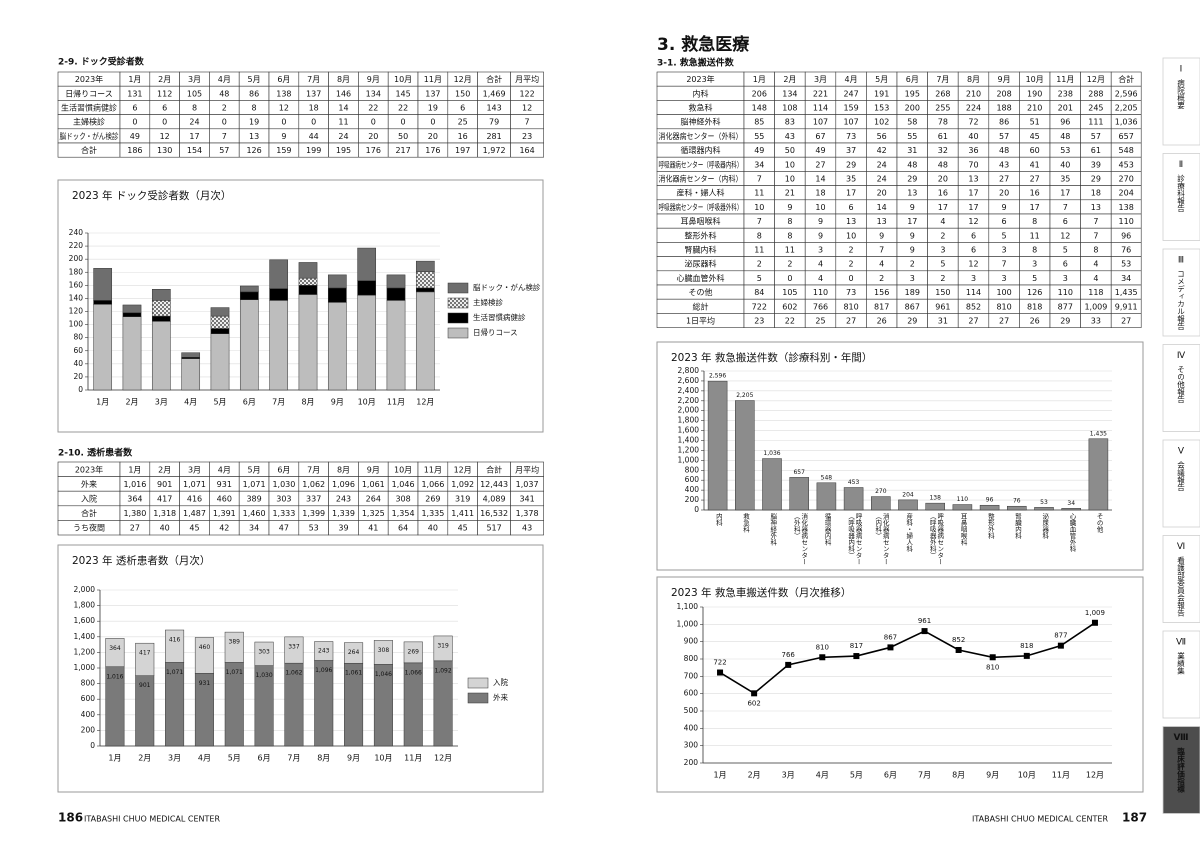 Image resolution: width=1200 pixels, height=849 pixels. I want to click on table-cell-text: 35, so click(1065, 179).